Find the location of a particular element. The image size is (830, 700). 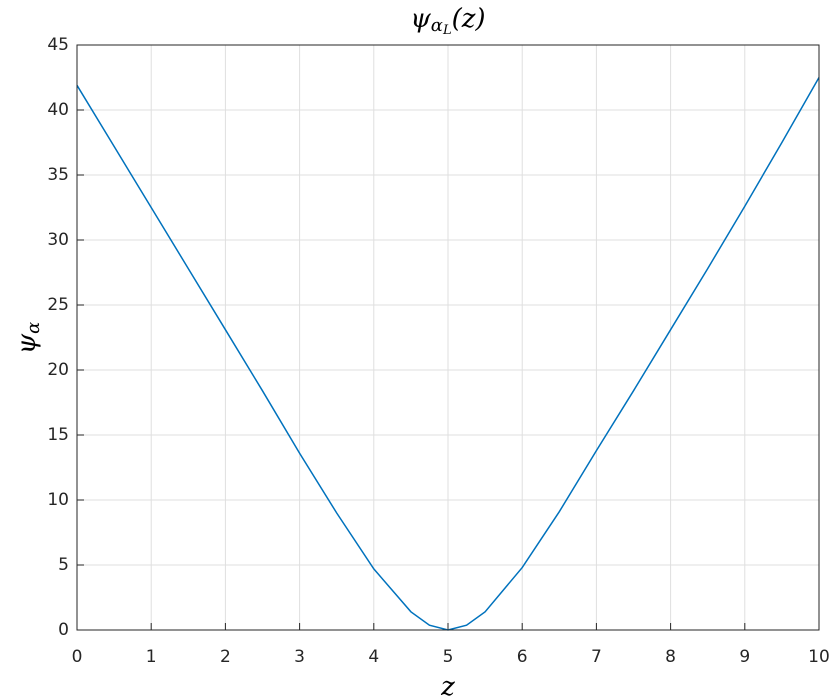

title-base: ψ is located at coordinates (420, 19).